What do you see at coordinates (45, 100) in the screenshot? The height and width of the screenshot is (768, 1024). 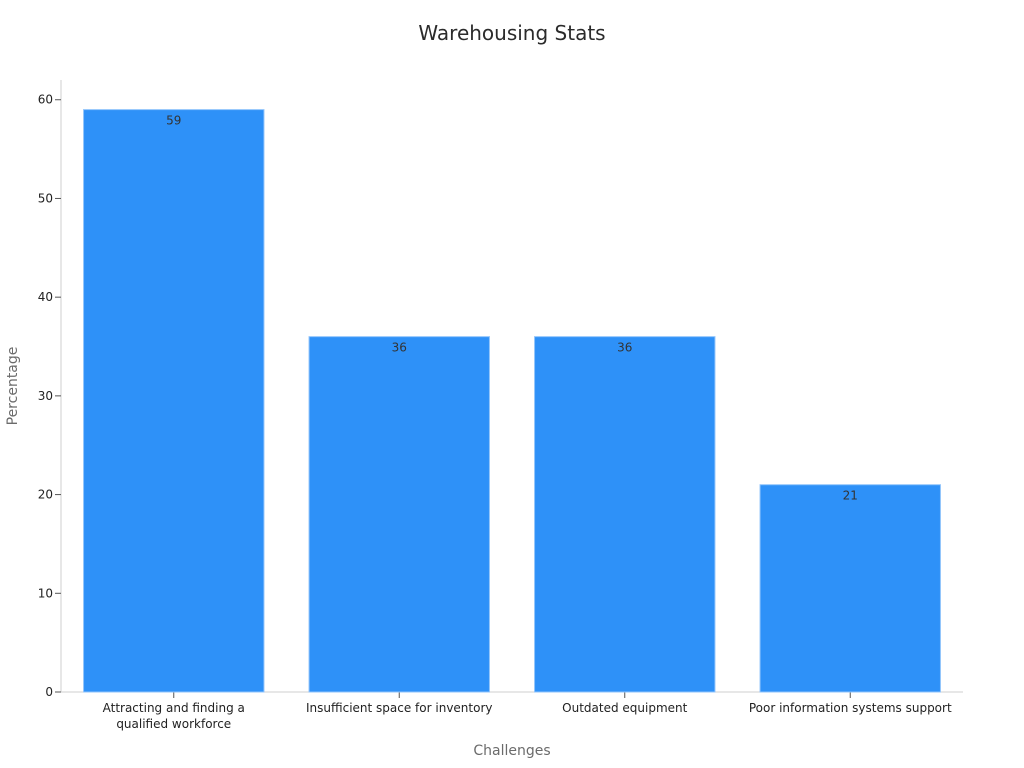 I see `y-tick-label: 60` at bounding box center [45, 100].